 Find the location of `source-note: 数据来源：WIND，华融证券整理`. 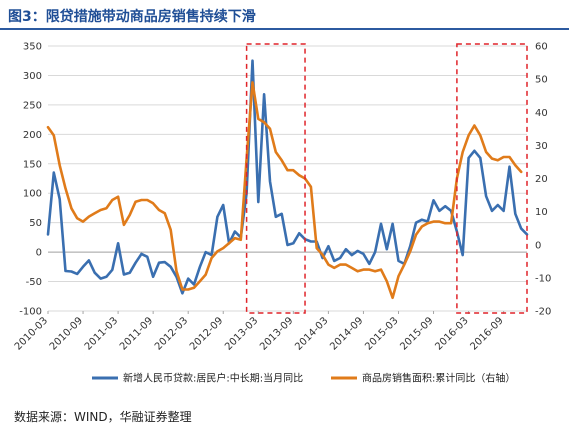

source-note: 数据来源：WIND，华融证券整理 is located at coordinates (103, 417).